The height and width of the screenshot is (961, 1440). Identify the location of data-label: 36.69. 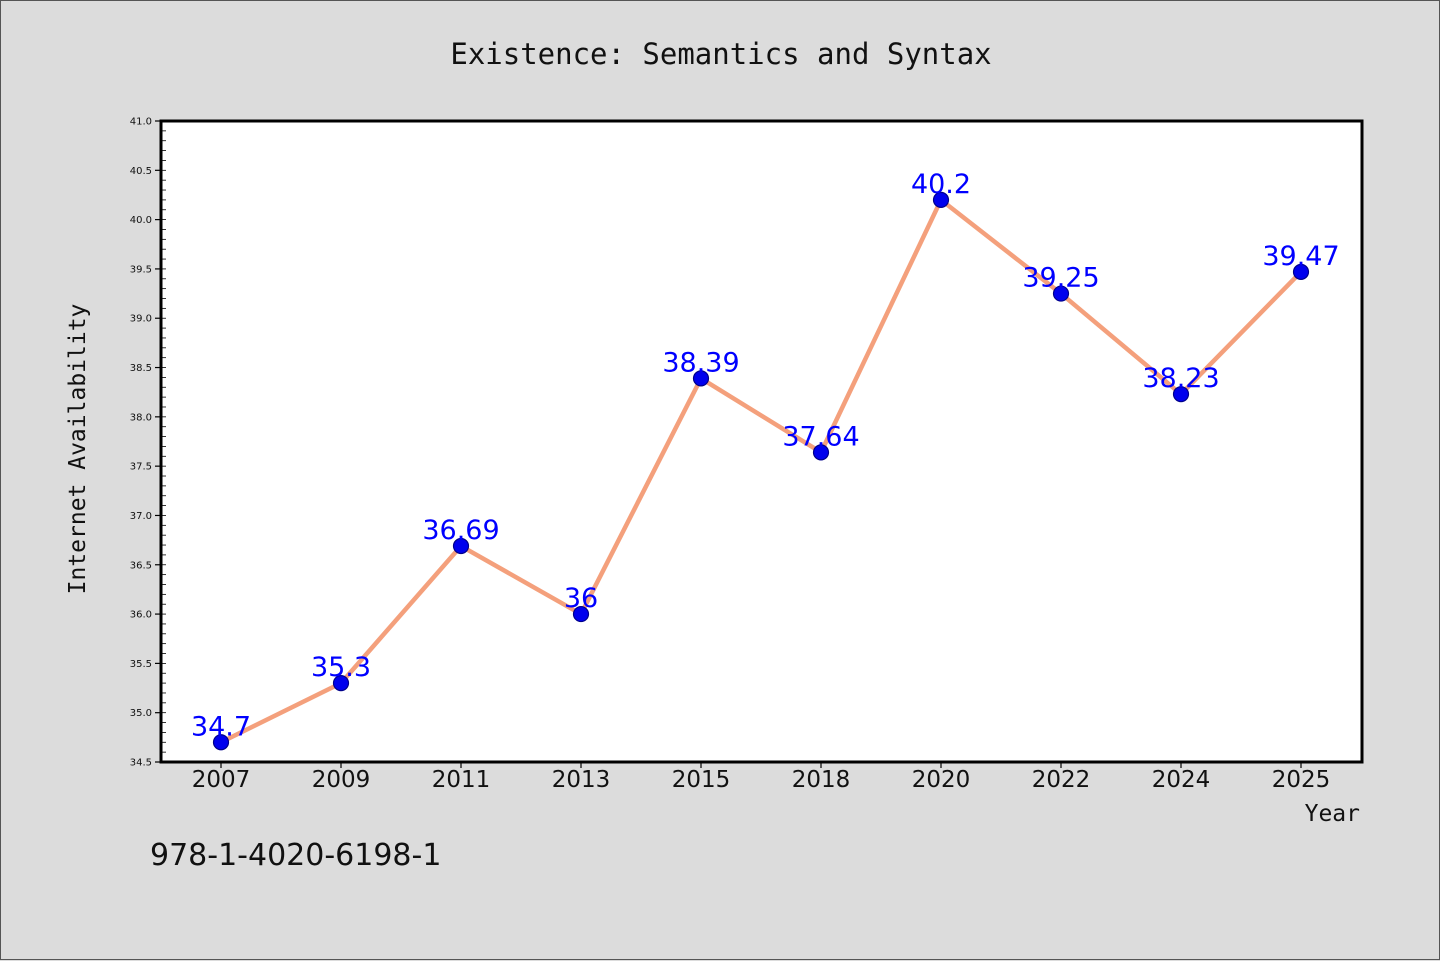
(460, 530).